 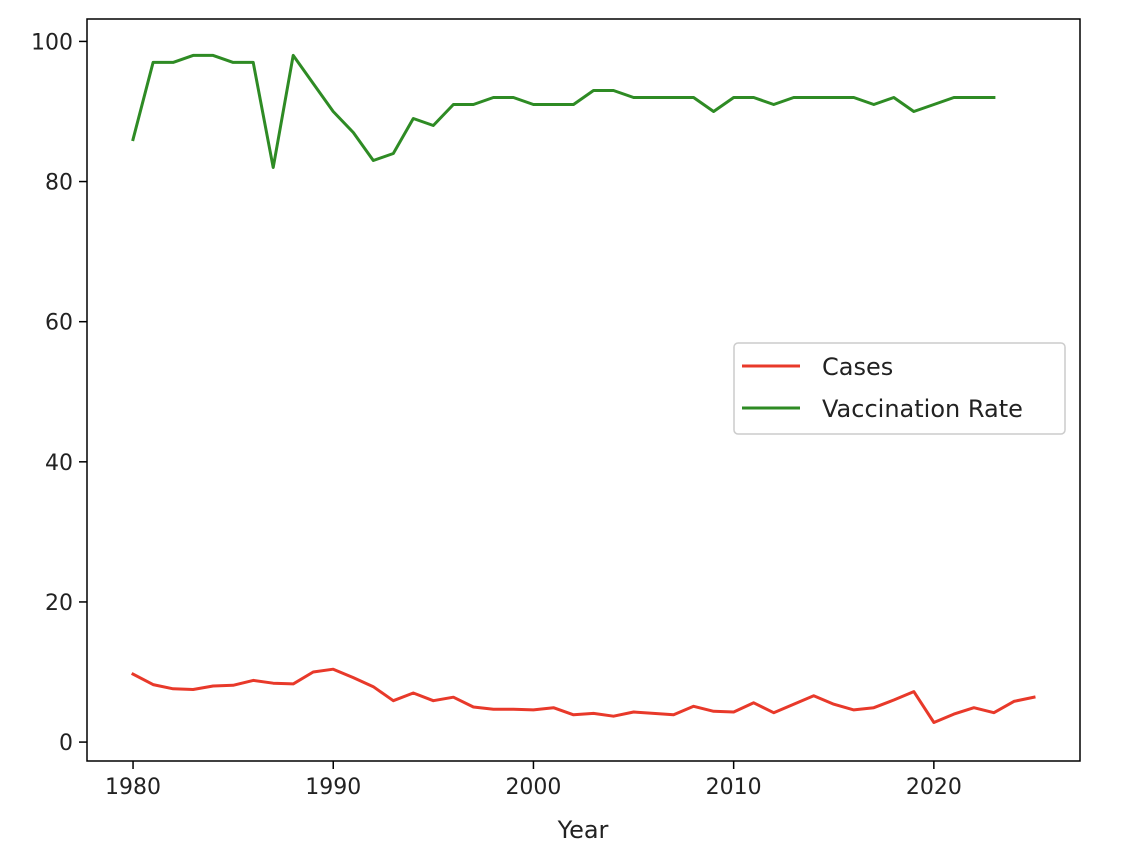 I want to click on x-tick-label: 2020, so click(x=934, y=787).